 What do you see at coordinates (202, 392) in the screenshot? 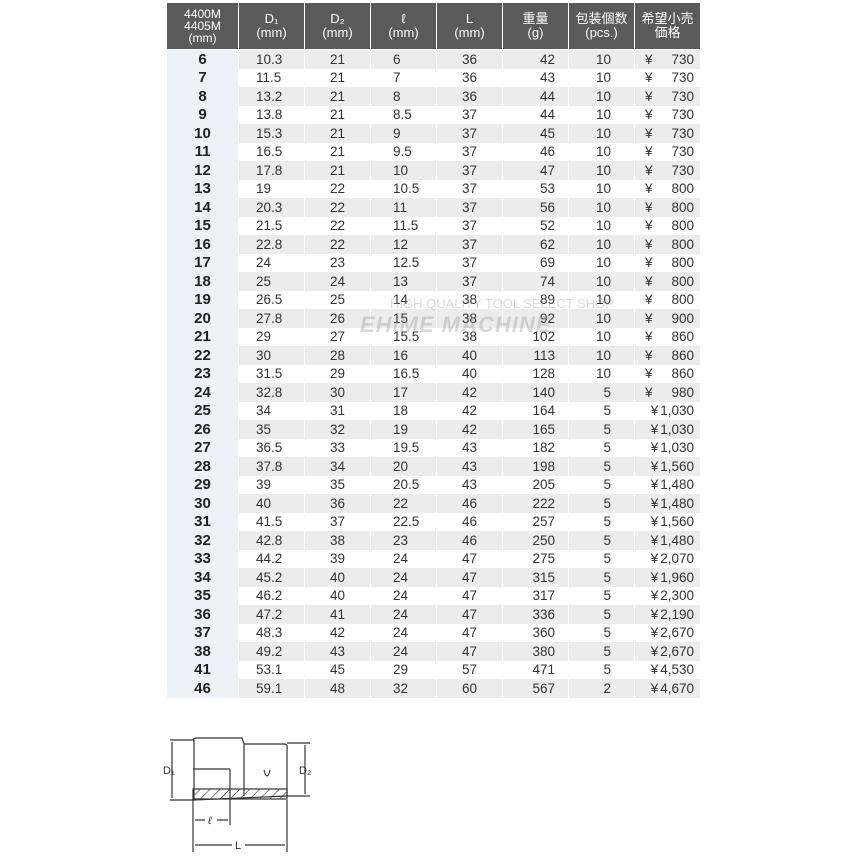
I see `size-cell: 24` at bounding box center [202, 392].